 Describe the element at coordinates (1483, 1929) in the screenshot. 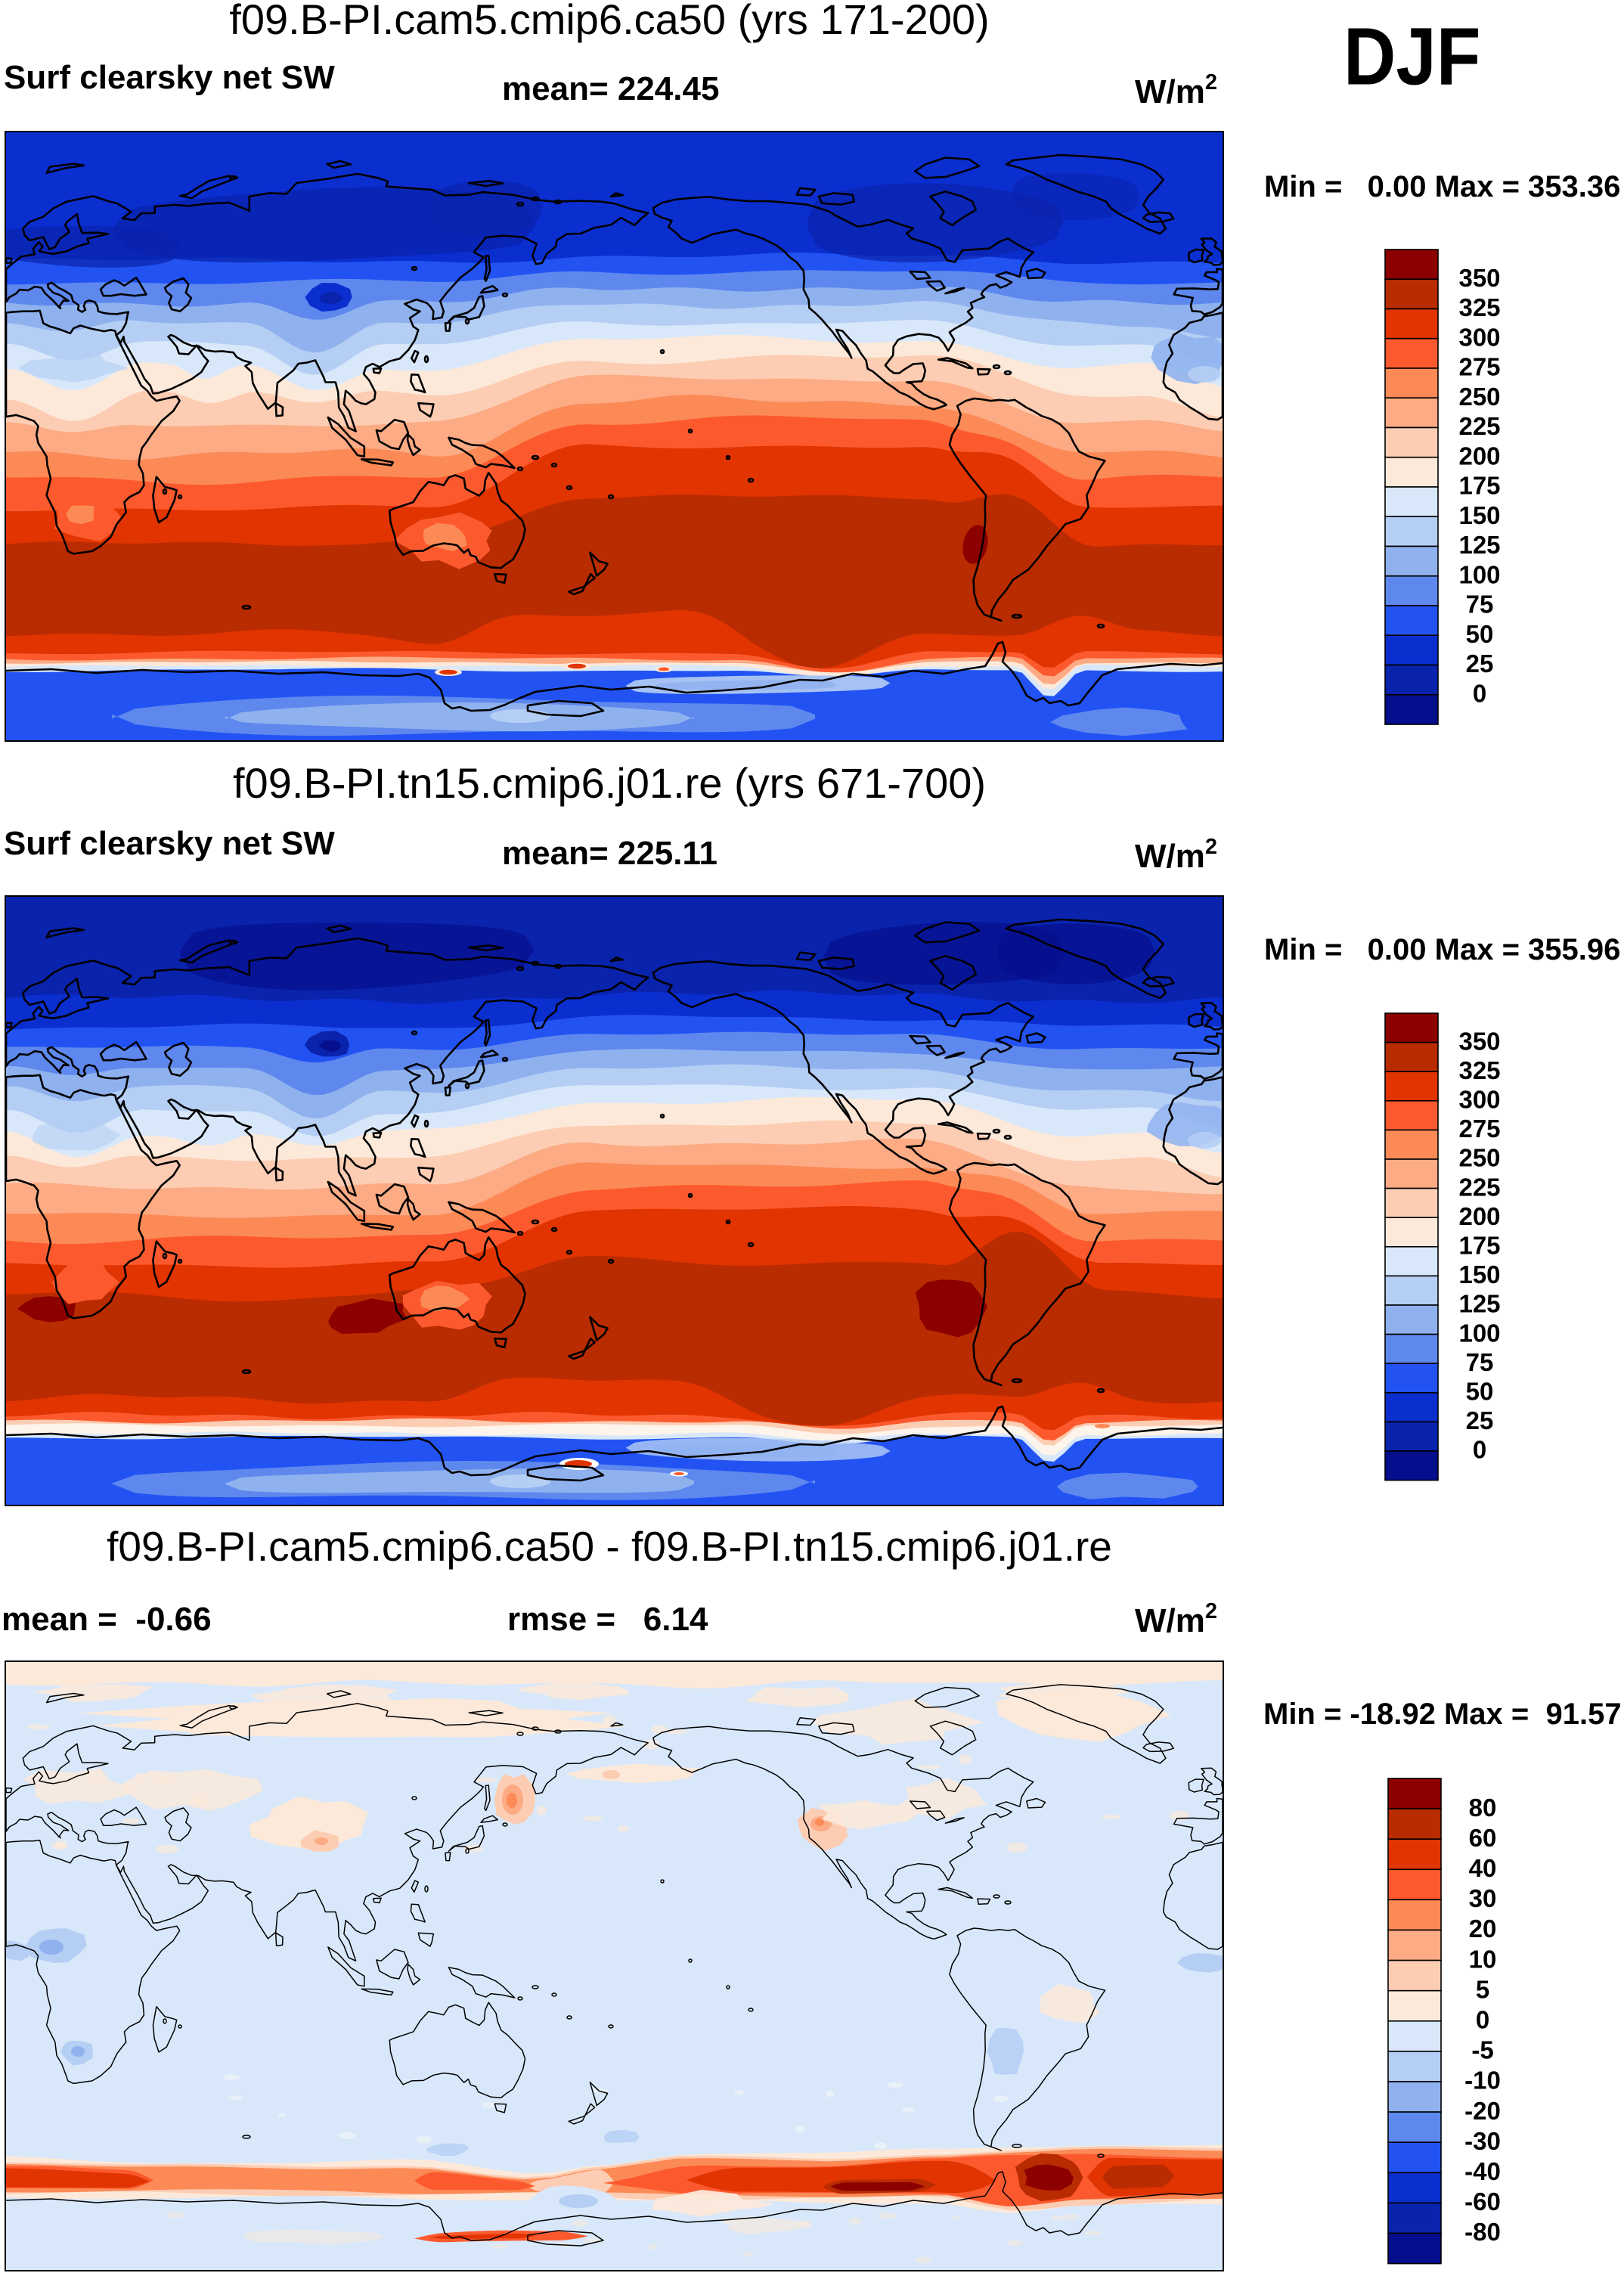

I see `svg-text: 20` at that location.